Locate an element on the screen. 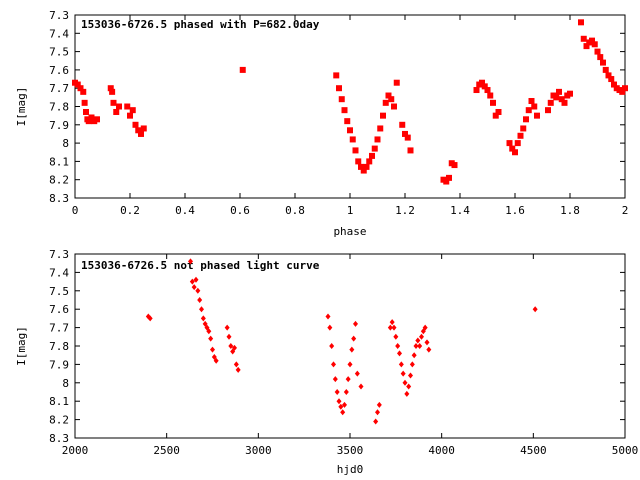  y-tick-label: 7.7 is located at coordinates (59, 328).